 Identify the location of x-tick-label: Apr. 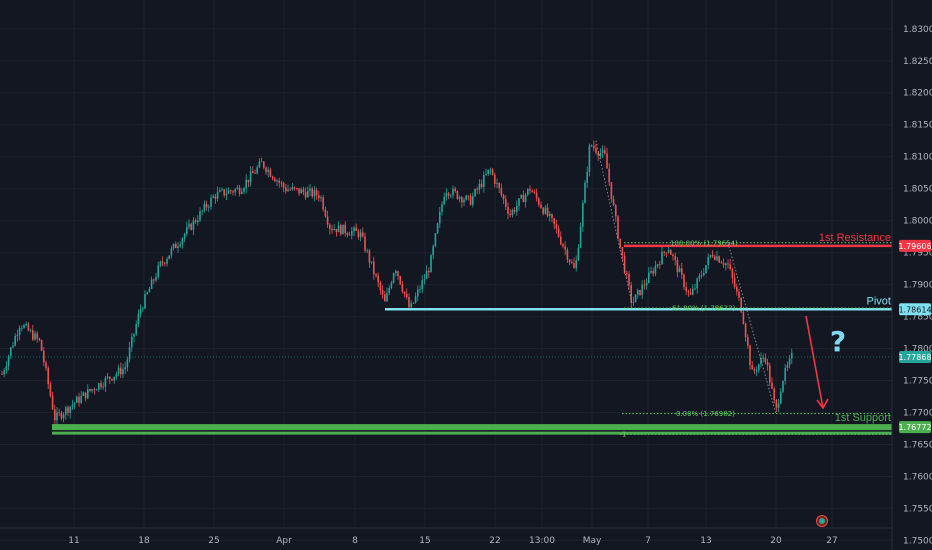
(284, 541).